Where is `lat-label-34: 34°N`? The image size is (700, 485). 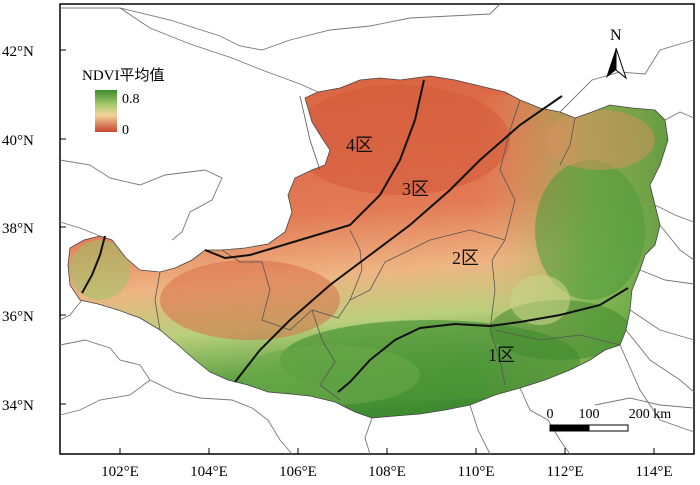 lat-label-34: 34°N is located at coordinates (18, 406).